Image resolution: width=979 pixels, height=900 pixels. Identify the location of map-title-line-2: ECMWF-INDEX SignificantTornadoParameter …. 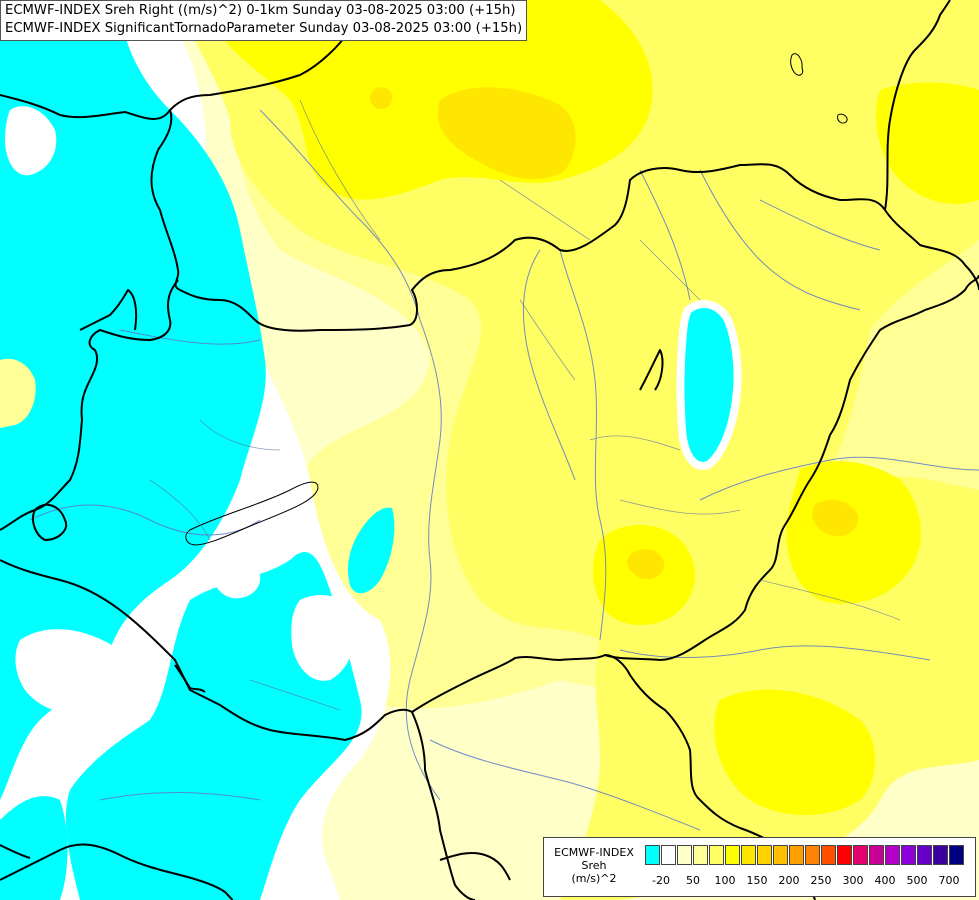
(264, 28).